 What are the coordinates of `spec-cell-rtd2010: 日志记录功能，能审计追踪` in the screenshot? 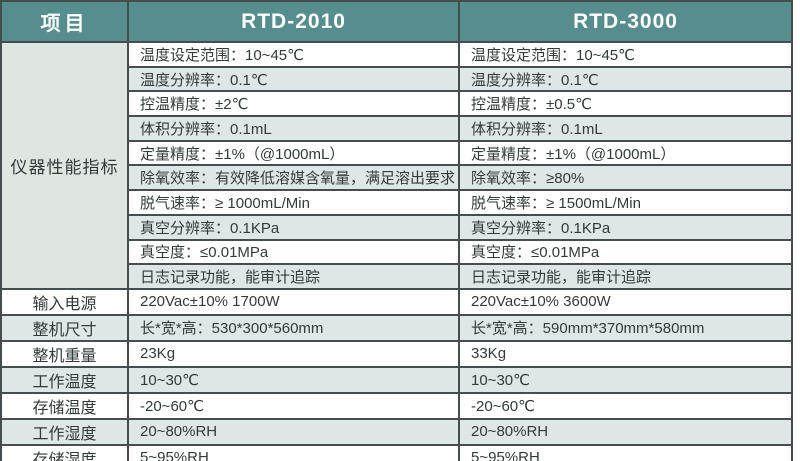 It's located at (293, 276).